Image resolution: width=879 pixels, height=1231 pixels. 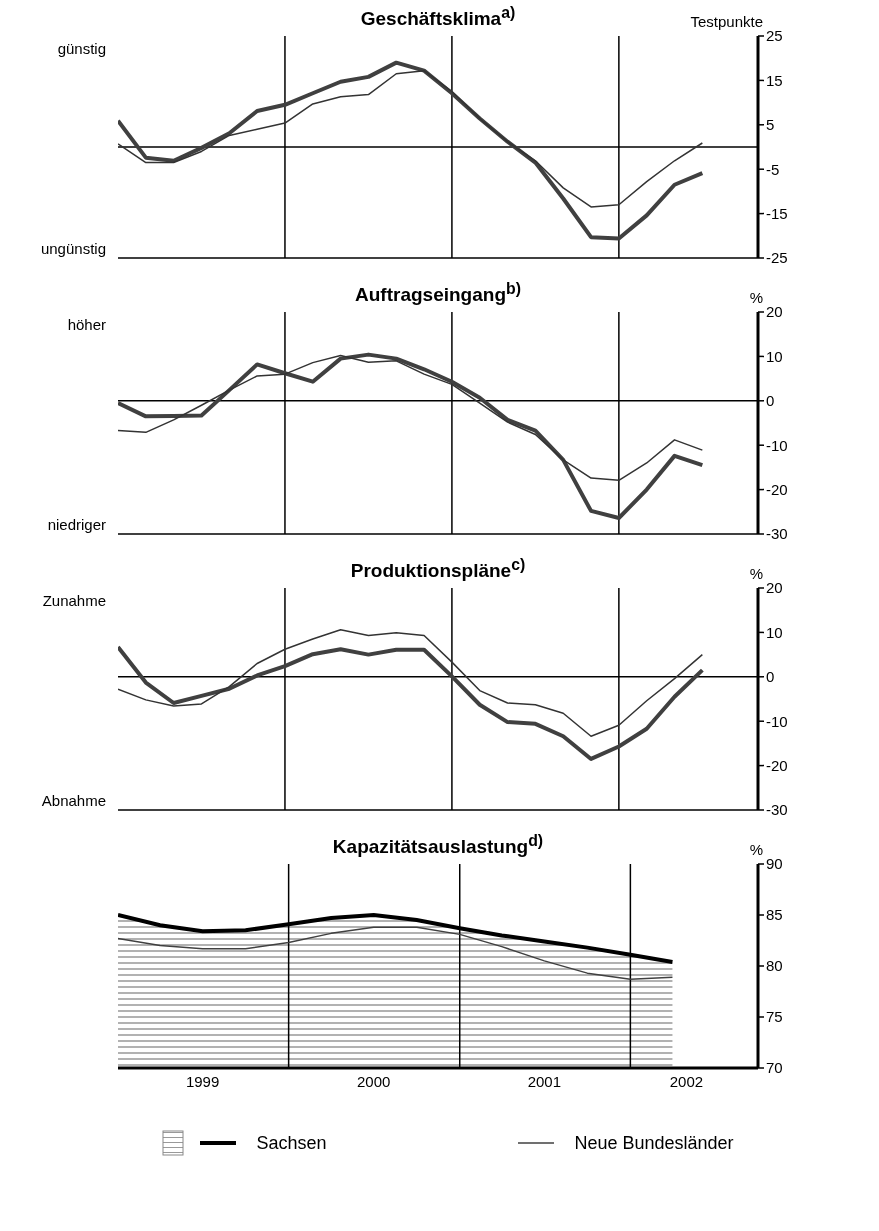 I want to click on y-tick-label: 70, so click(x=774, y=1068).